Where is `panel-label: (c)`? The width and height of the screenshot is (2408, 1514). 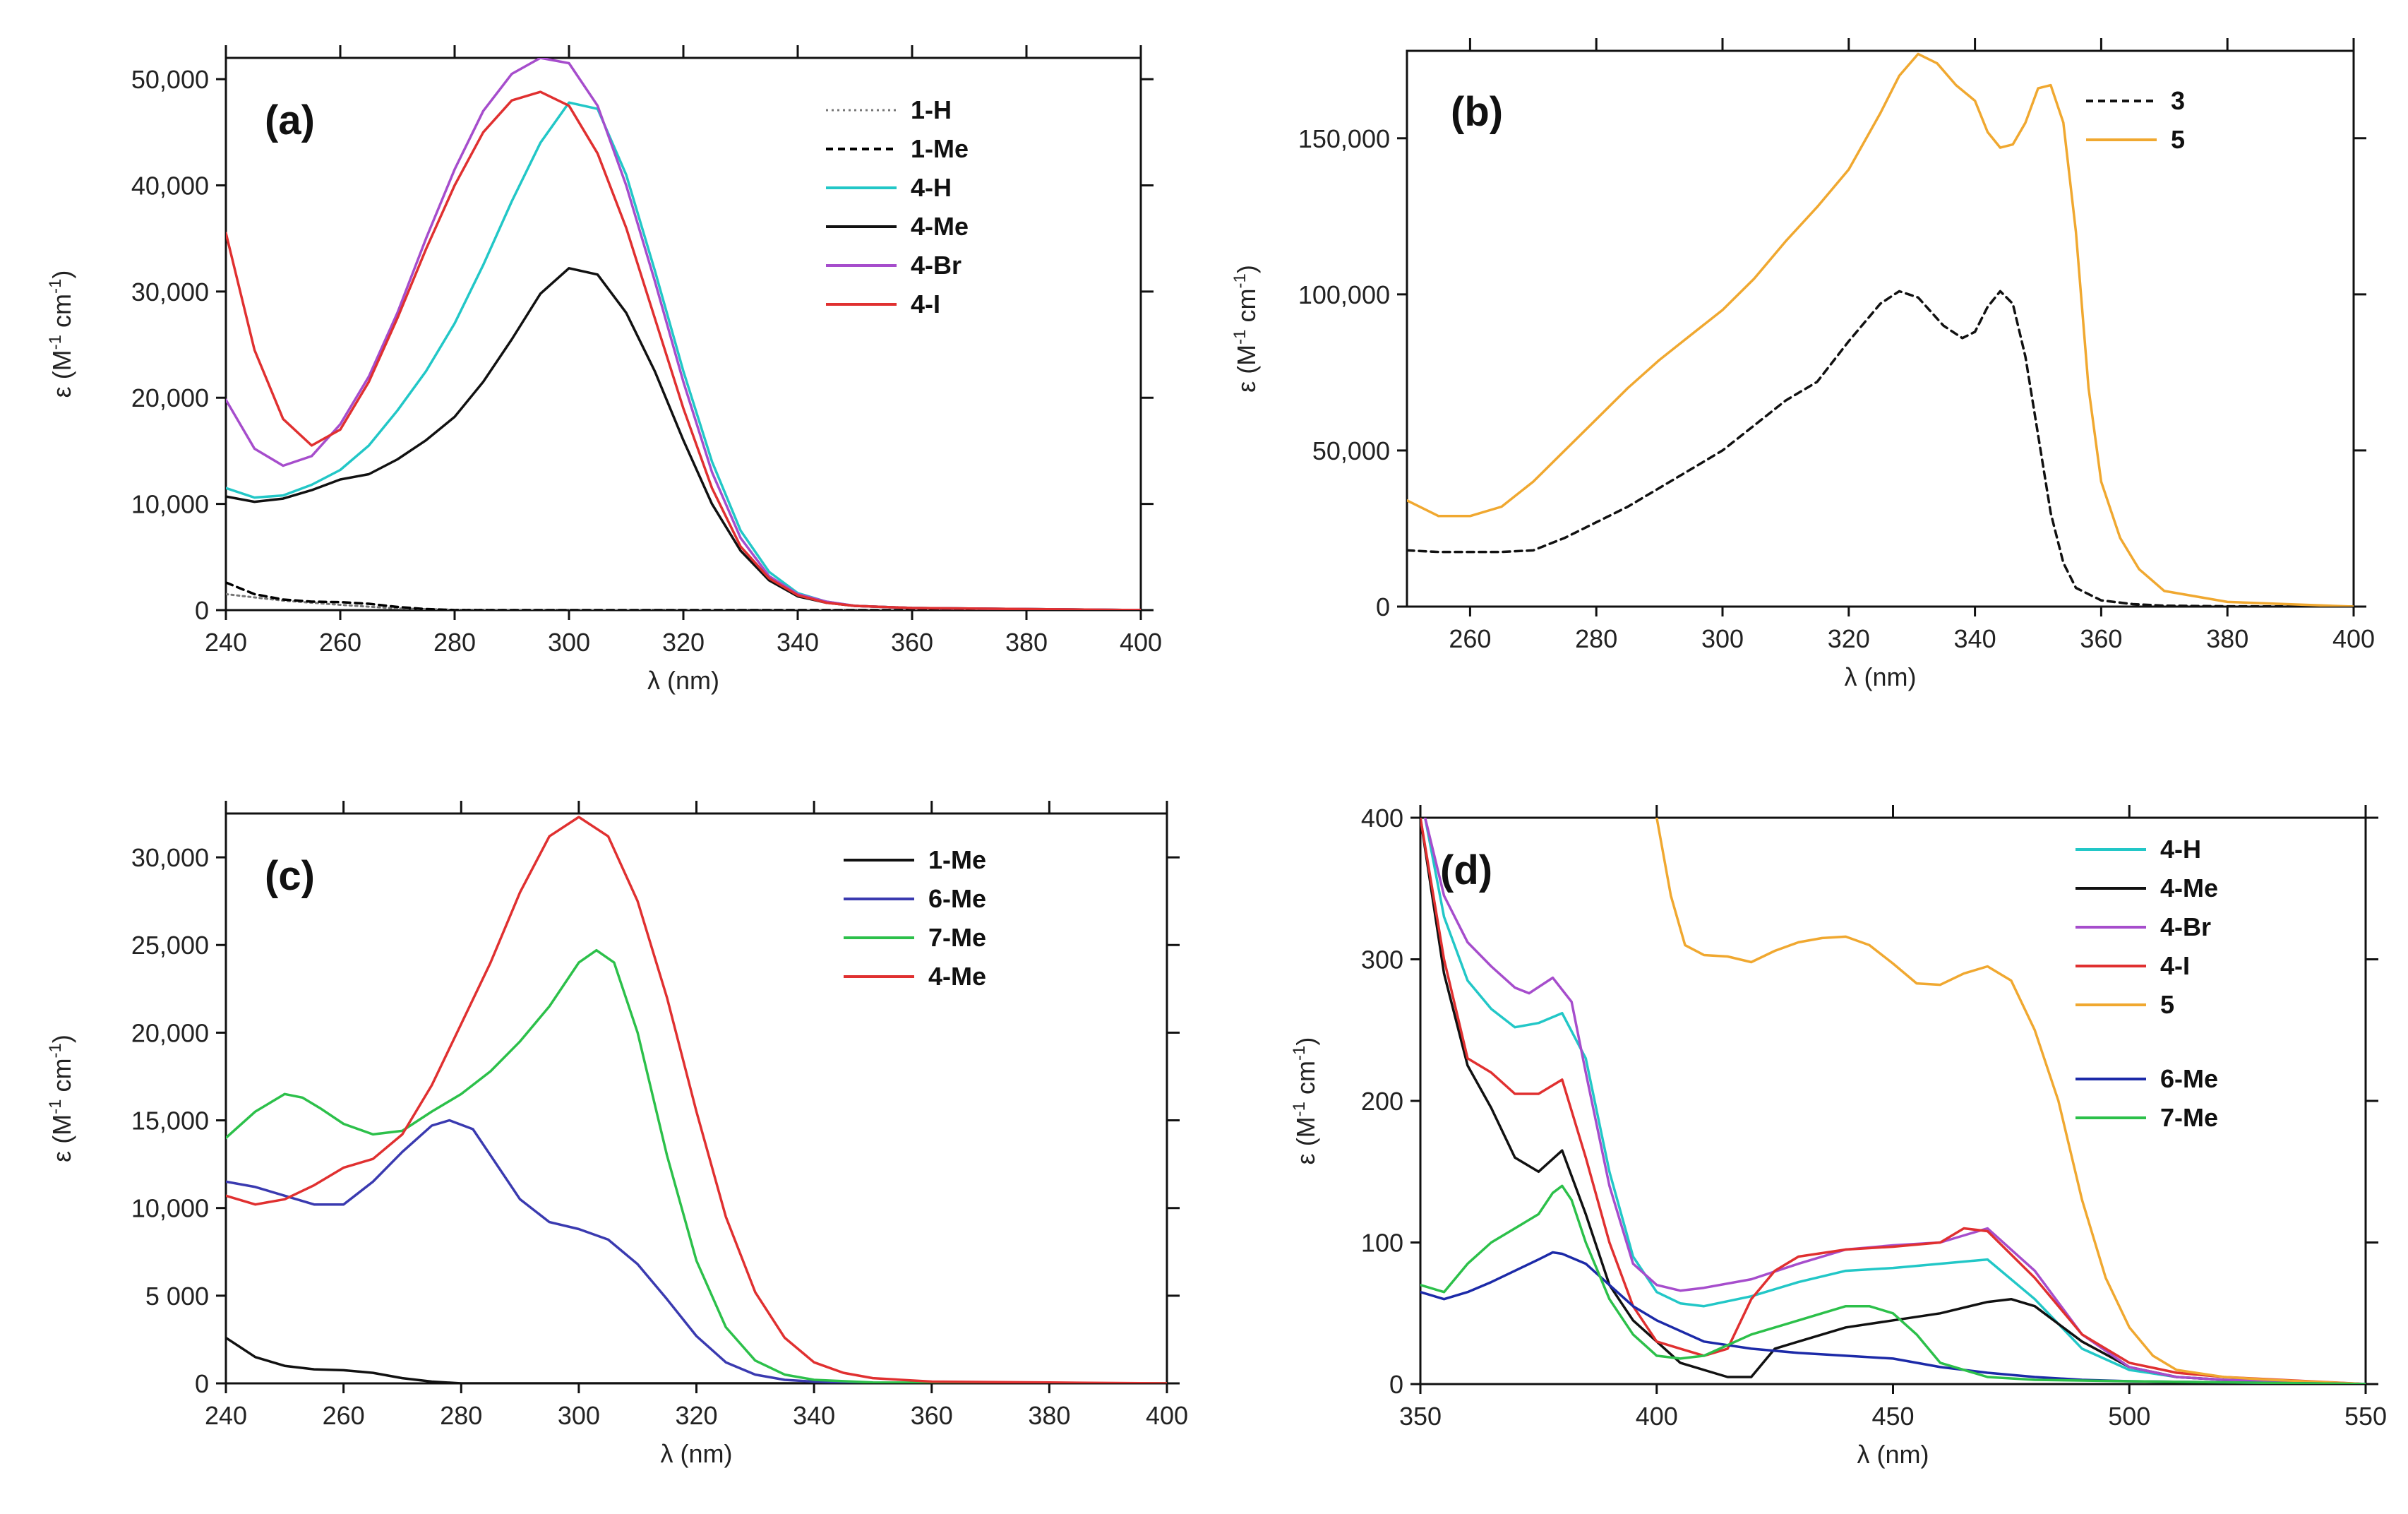
panel-label: (c) is located at coordinates (290, 876).